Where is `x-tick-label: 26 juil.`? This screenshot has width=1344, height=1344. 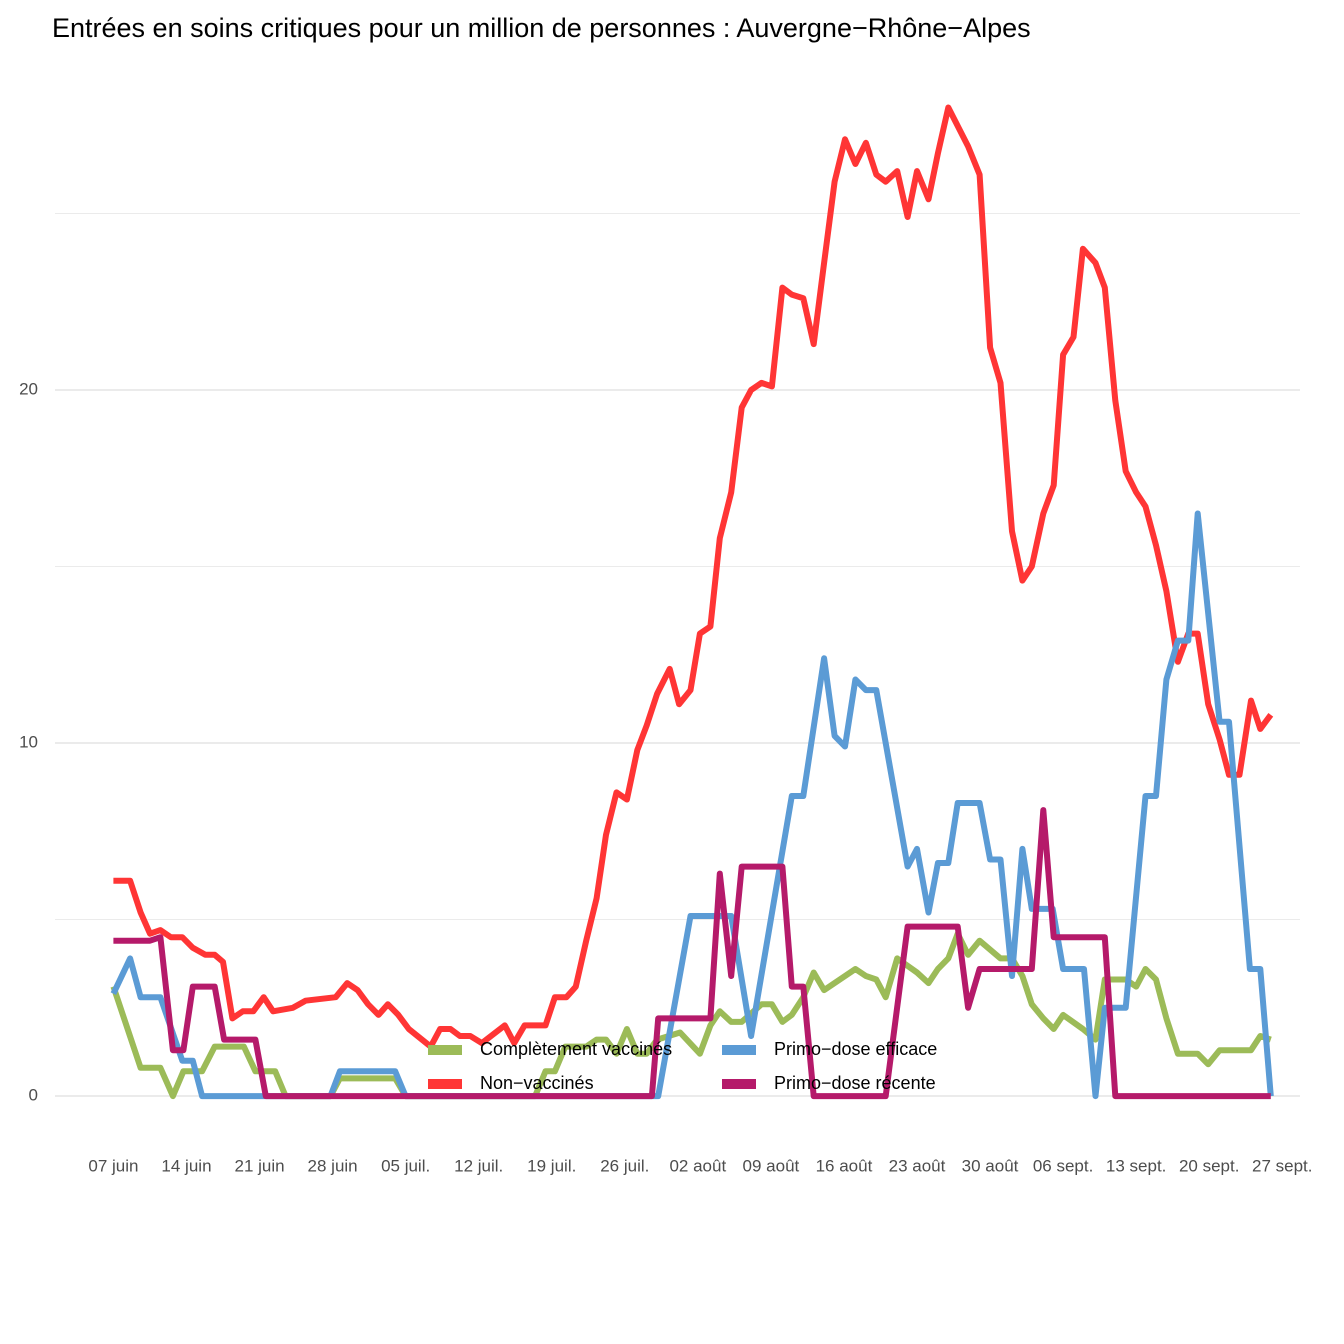
x-tick-label: 26 juil. is located at coordinates (624, 1165).